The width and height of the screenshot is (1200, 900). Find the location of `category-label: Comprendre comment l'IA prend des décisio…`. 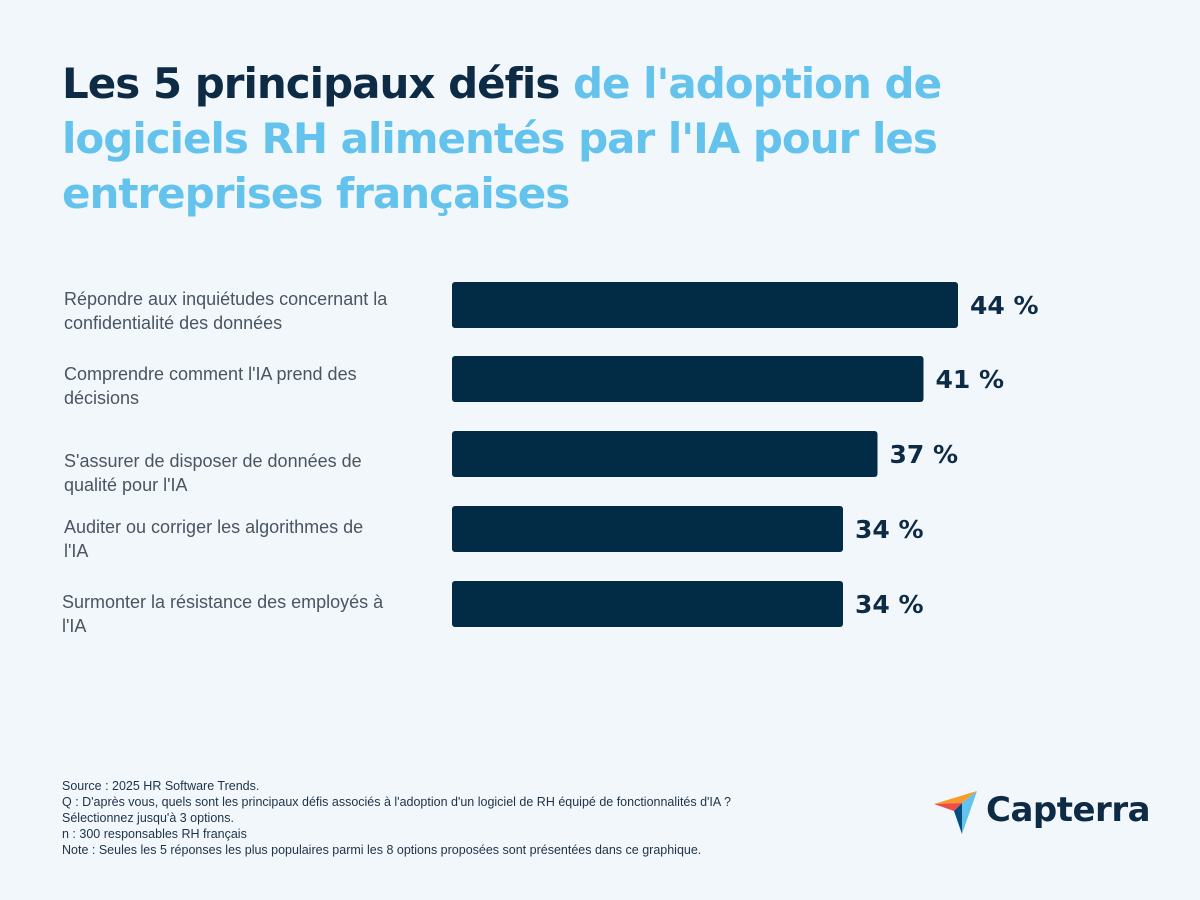

category-label: Comprendre comment l'IA prend des décisio… is located at coordinates (210, 386).